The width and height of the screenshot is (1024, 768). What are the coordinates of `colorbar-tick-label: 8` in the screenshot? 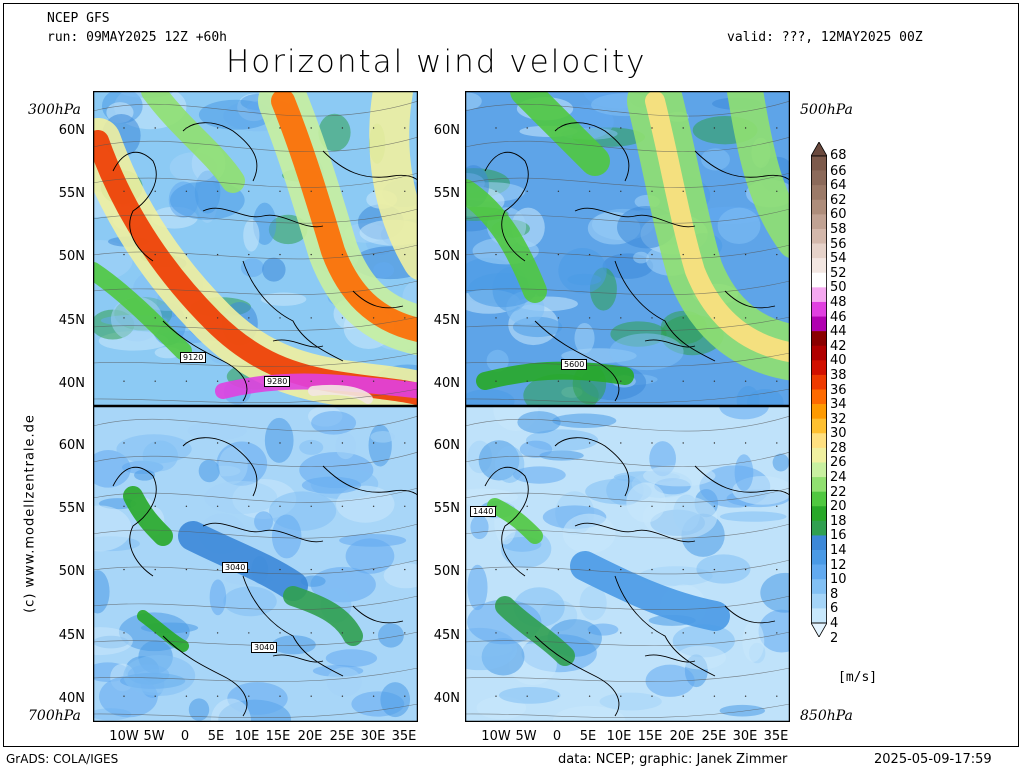 It's located at (834, 594).